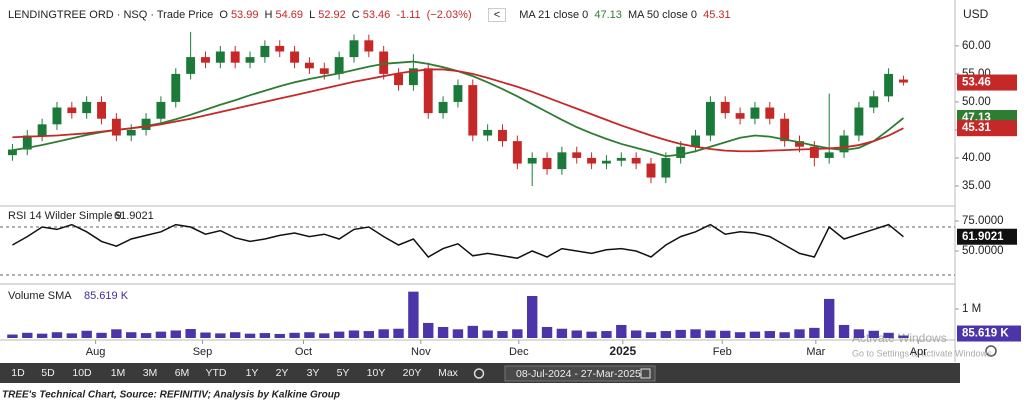 This screenshot has width=1027, height=404. Describe the element at coordinates (118, 373) in the screenshot. I see `range-button: 1M` at that location.